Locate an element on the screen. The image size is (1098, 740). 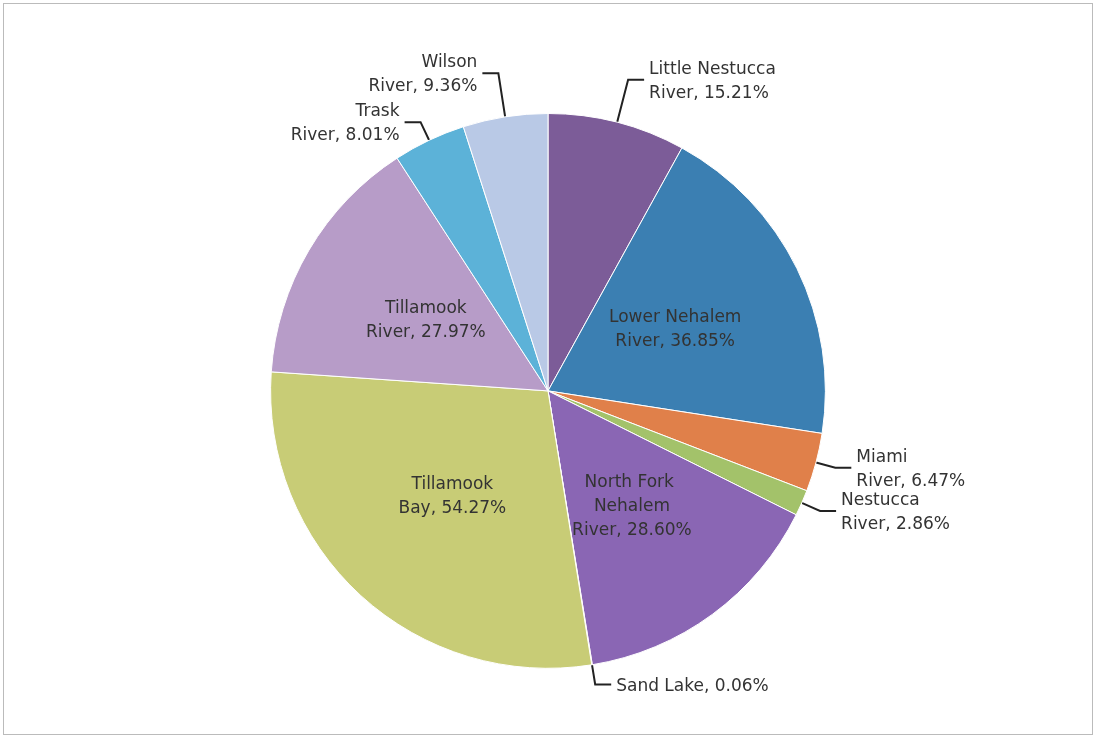
slice-label: Sand Lake, 0.06% is located at coordinates (692, 684).